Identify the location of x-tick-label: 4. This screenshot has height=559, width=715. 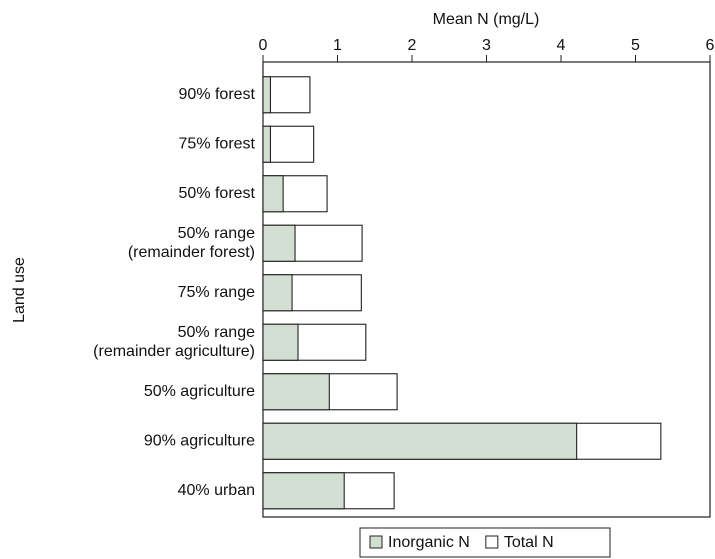
(561, 45).